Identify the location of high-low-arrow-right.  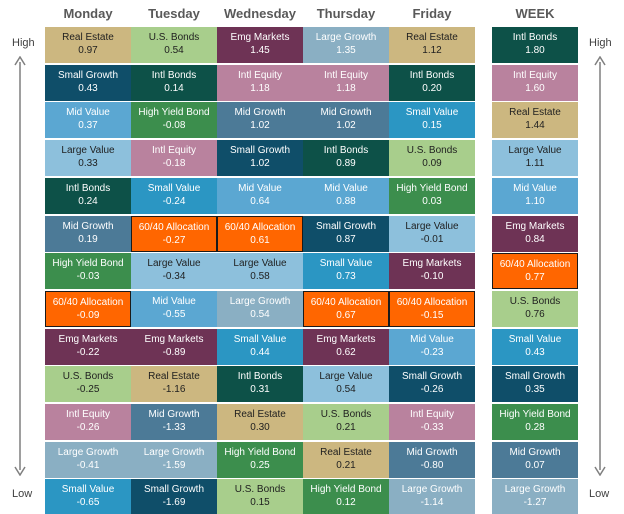
(600, 266).